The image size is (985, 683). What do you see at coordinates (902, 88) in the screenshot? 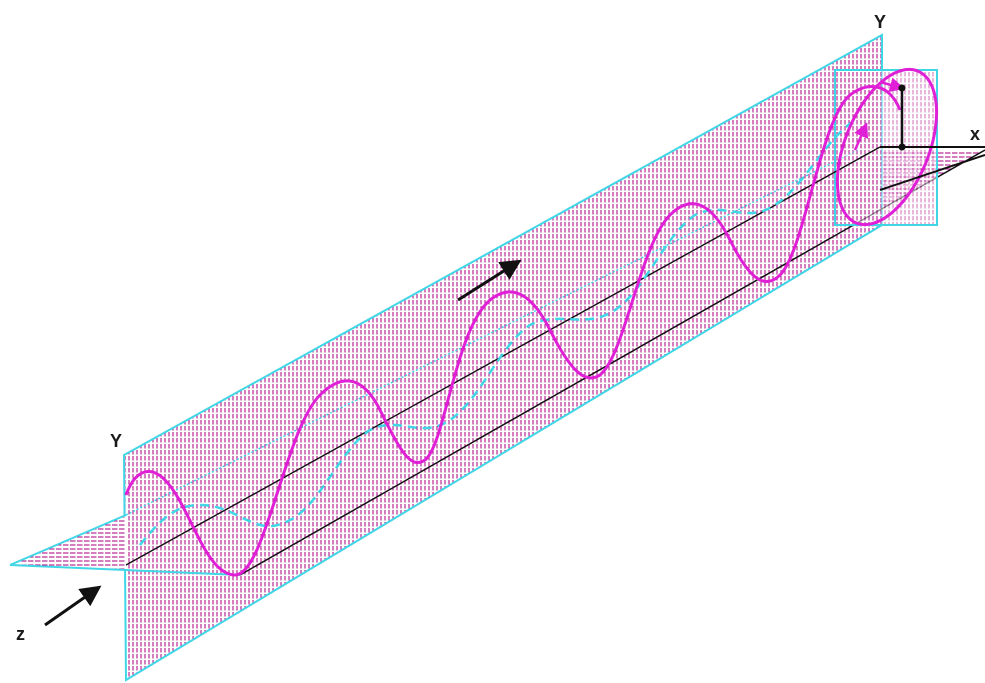
I see `field-vector-tip` at bounding box center [902, 88].